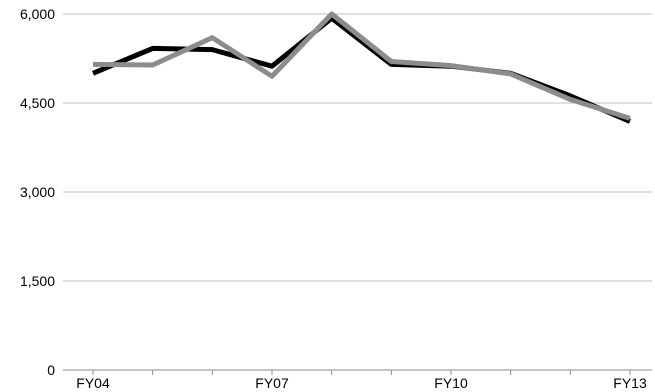  Describe the element at coordinates (451, 383) in the screenshot. I see `x-tick-label: FY10` at that location.